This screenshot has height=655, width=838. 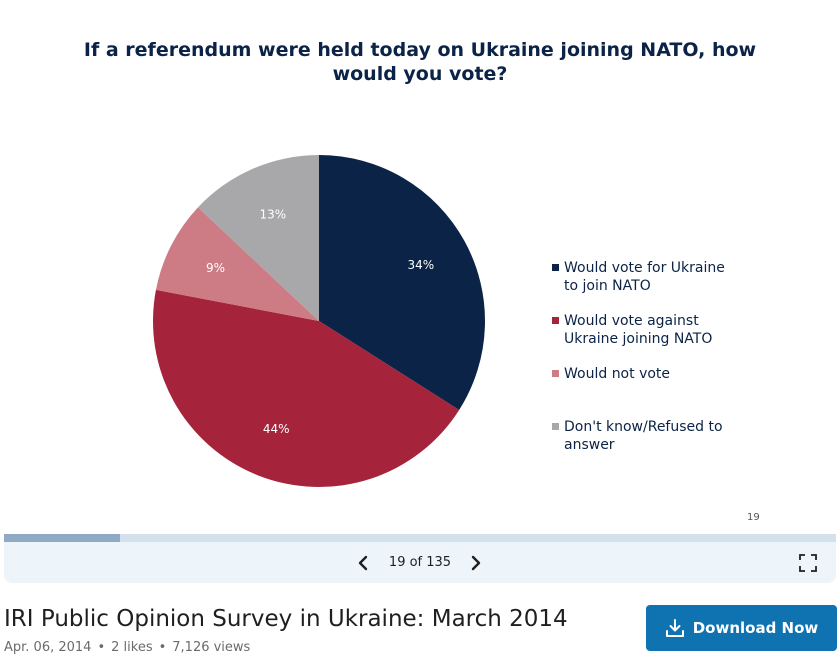 I want to click on page-indicator: 19 of 135, so click(x=420, y=562).